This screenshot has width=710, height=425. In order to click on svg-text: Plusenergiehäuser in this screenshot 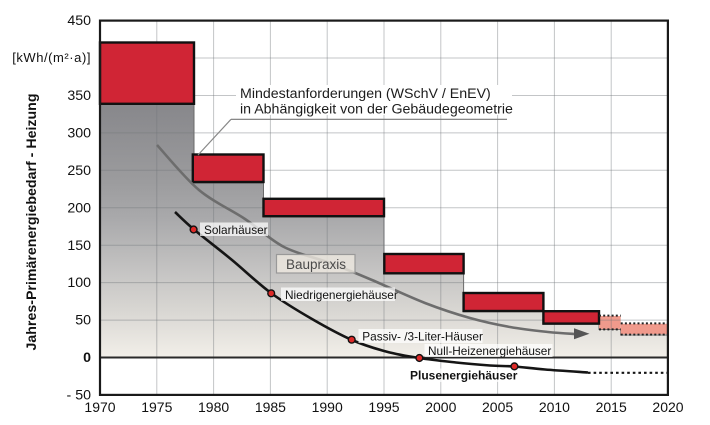, I will do `click(464, 375)`.